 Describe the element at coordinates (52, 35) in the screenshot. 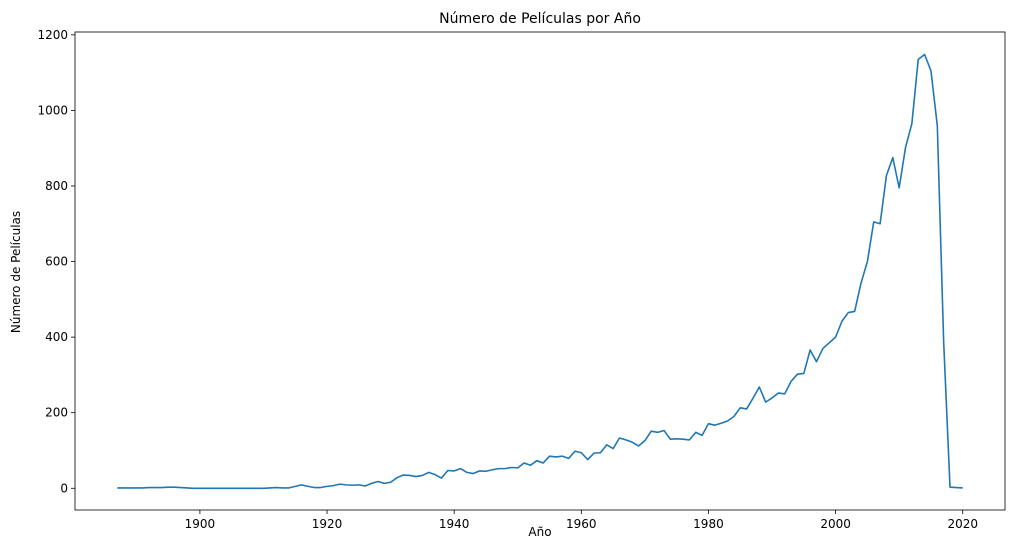

I see `y-tick-label: 1200` at that location.